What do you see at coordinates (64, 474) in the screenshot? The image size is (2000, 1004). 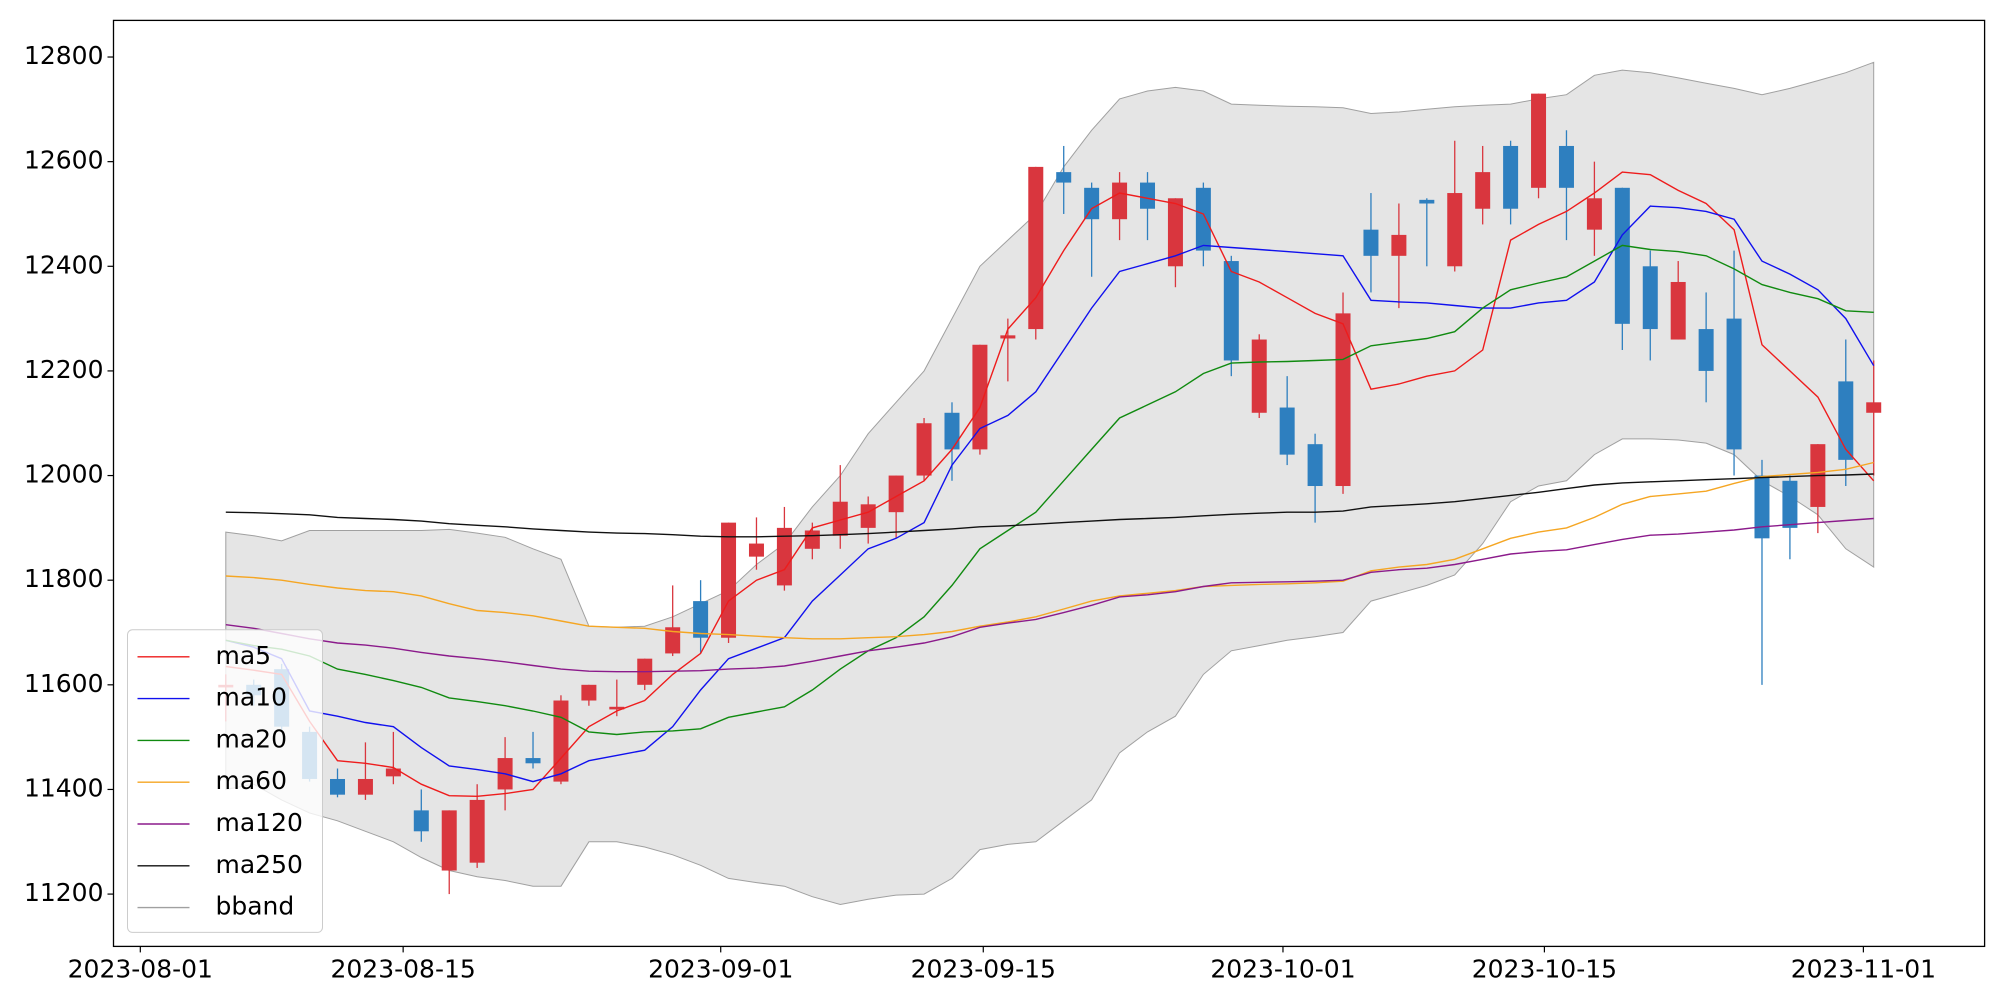 I see `y-tick-label: 12000` at bounding box center [64, 474].